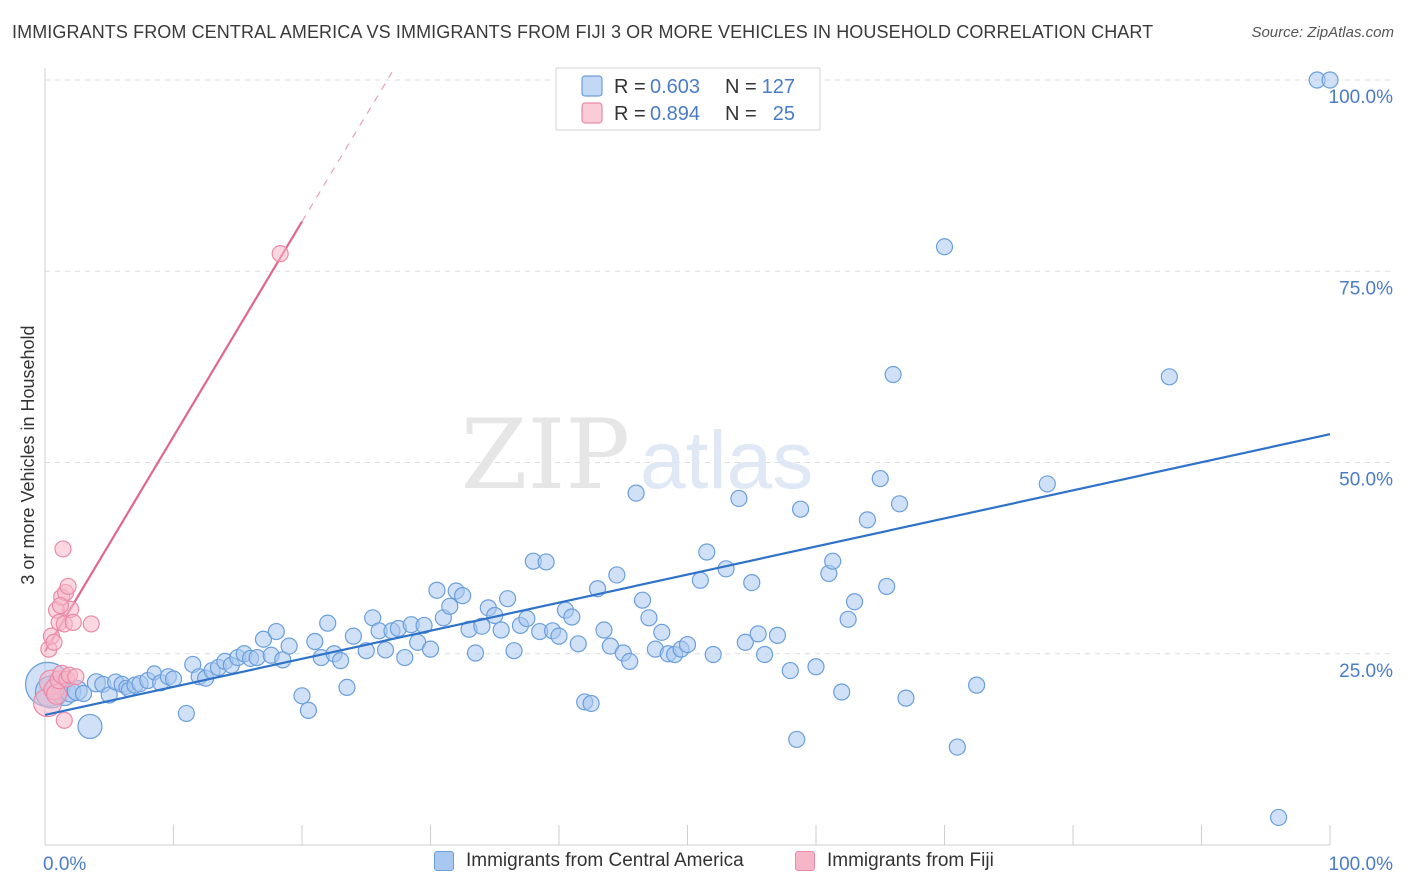 This screenshot has height=892, width=1406. I want to click on x-tick-label-min: 0.0%, so click(64, 864).